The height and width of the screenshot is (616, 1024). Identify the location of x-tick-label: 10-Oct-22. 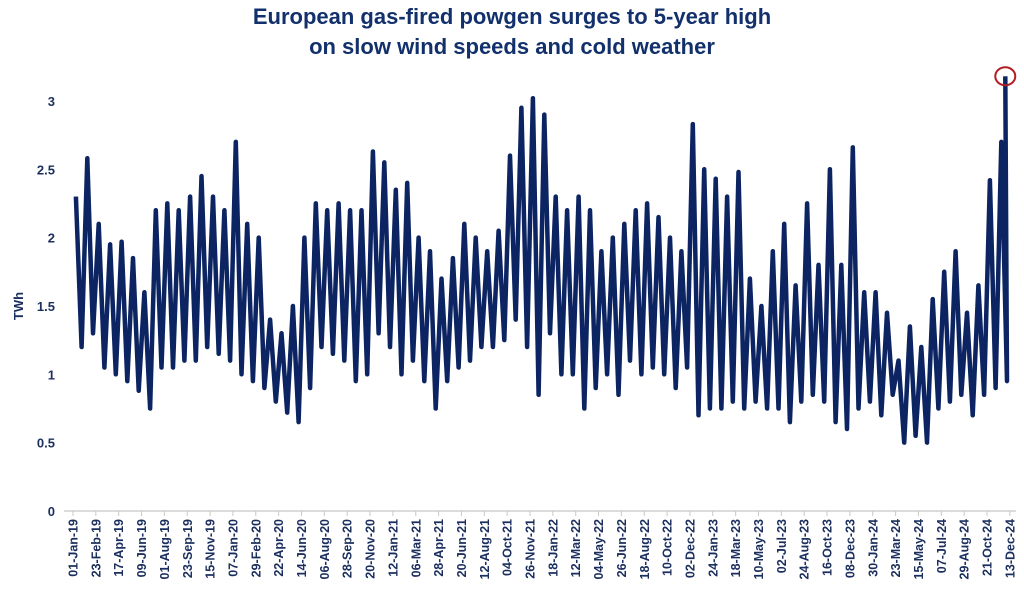
(668, 547).